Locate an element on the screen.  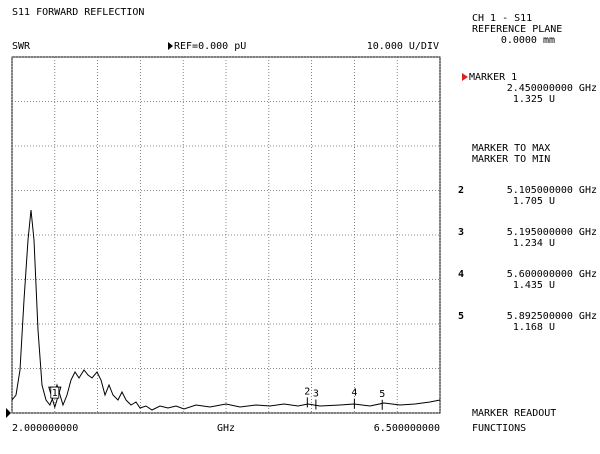
reference-label: REF=0.000 pU is located at coordinates (210, 46).